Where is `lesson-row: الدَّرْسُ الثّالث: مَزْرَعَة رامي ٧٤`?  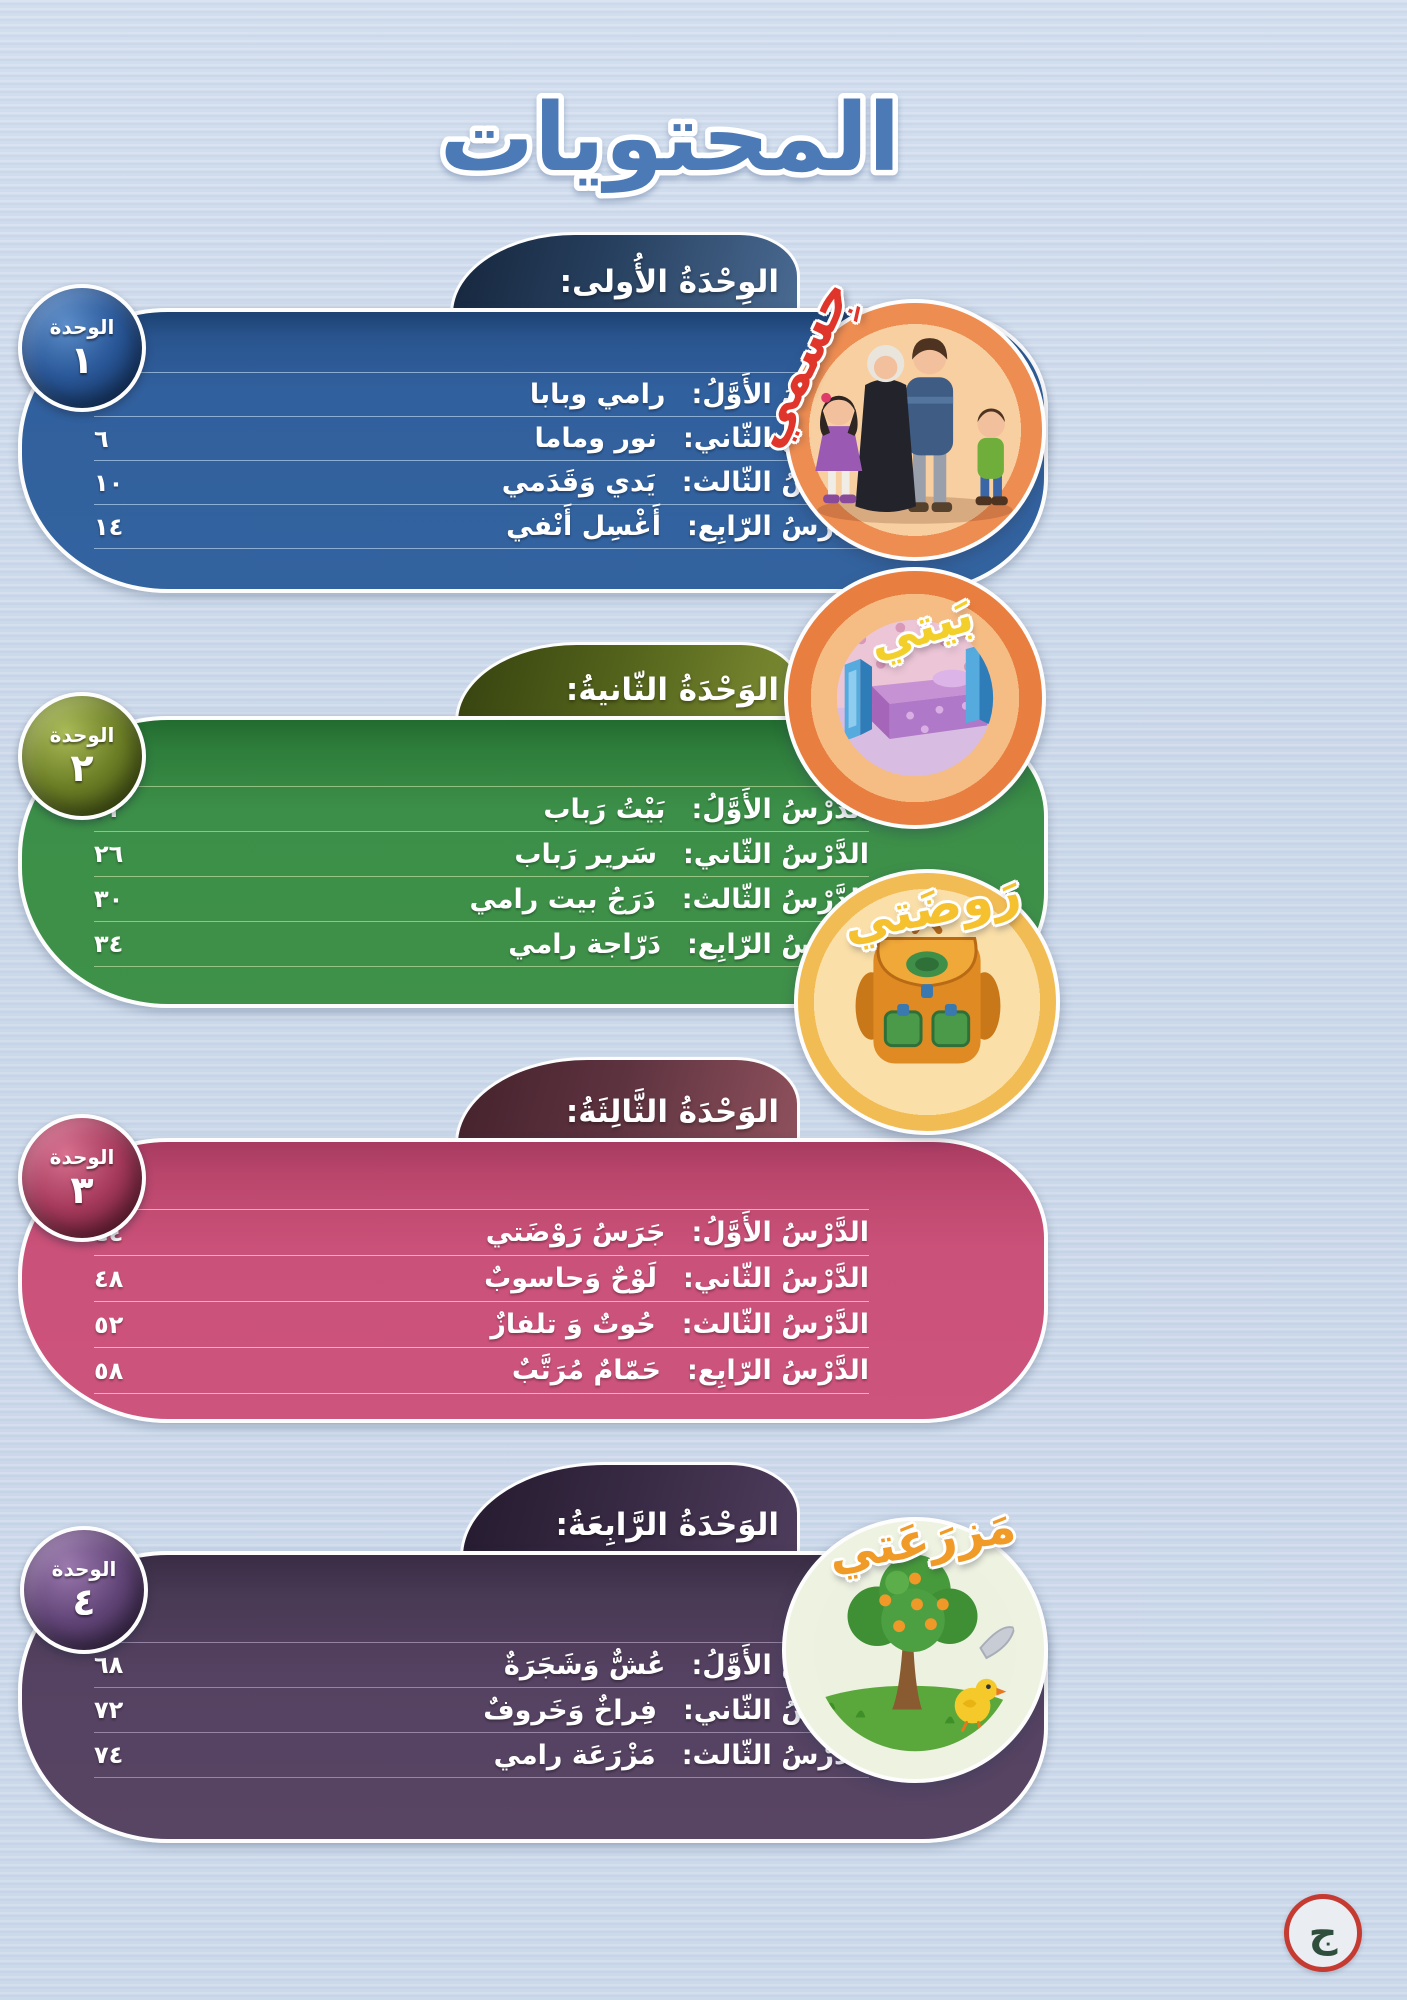 lesson-row: الدَّرْسُ الثّالث: مَزْرَعَة رامي ٧٤ is located at coordinates (481, 1755).